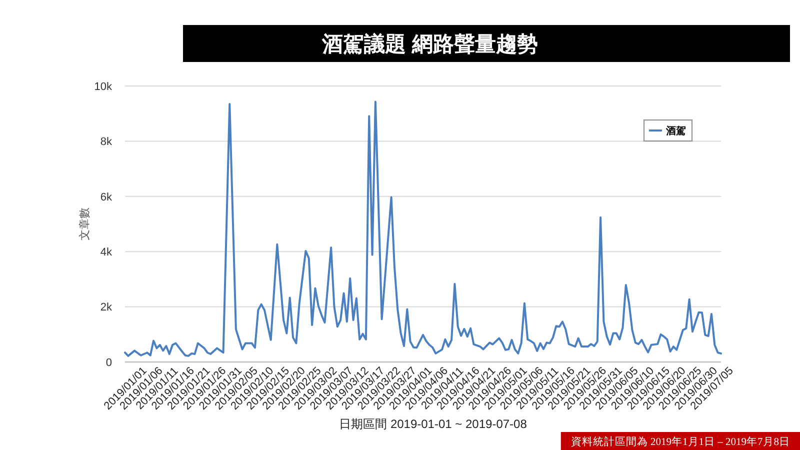 This screenshot has height=450, width=800. Describe the element at coordinates (680, 441) in the screenshot. I see `text: 資料統計區間為 2019年1月1日 – 2019年7月8日` at that location.